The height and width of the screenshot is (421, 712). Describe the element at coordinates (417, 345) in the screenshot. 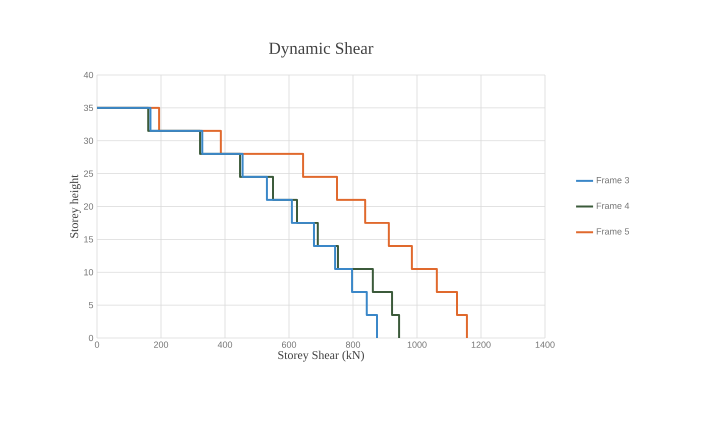

I see `x-tick-label: 1000` at that location.